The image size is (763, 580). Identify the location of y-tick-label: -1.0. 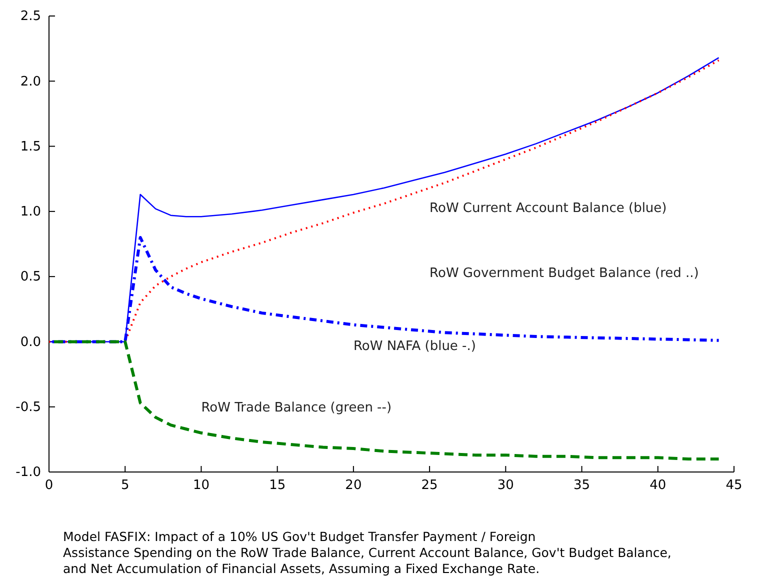
(28, 472).